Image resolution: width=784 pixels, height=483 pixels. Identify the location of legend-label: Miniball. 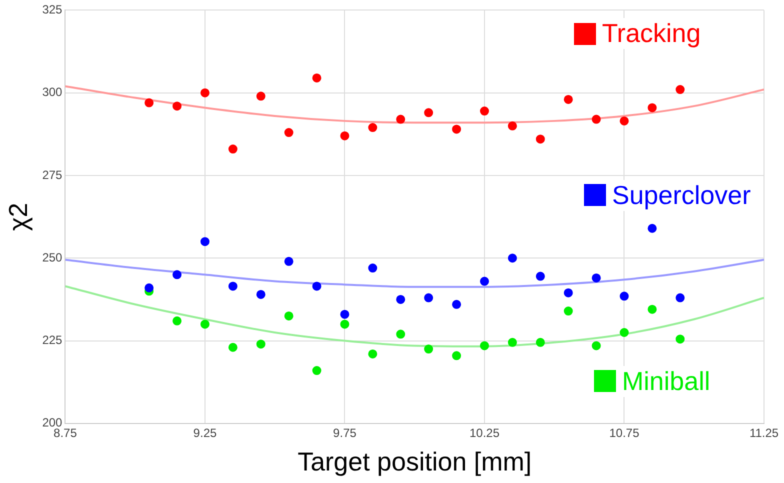
(666, 381).